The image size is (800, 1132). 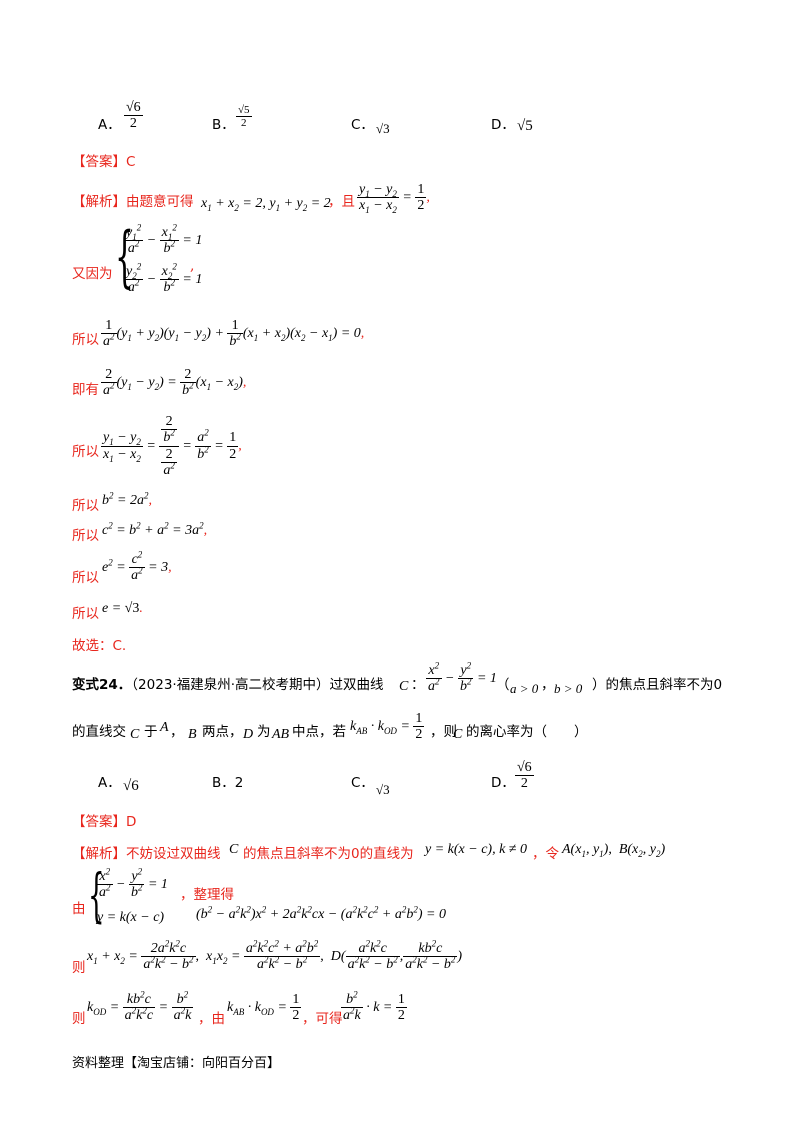 What do you see at coordinates (207, 895) in the screenshot?
I see `v-arrange: ，整理得` at bounding box center [207, 895].